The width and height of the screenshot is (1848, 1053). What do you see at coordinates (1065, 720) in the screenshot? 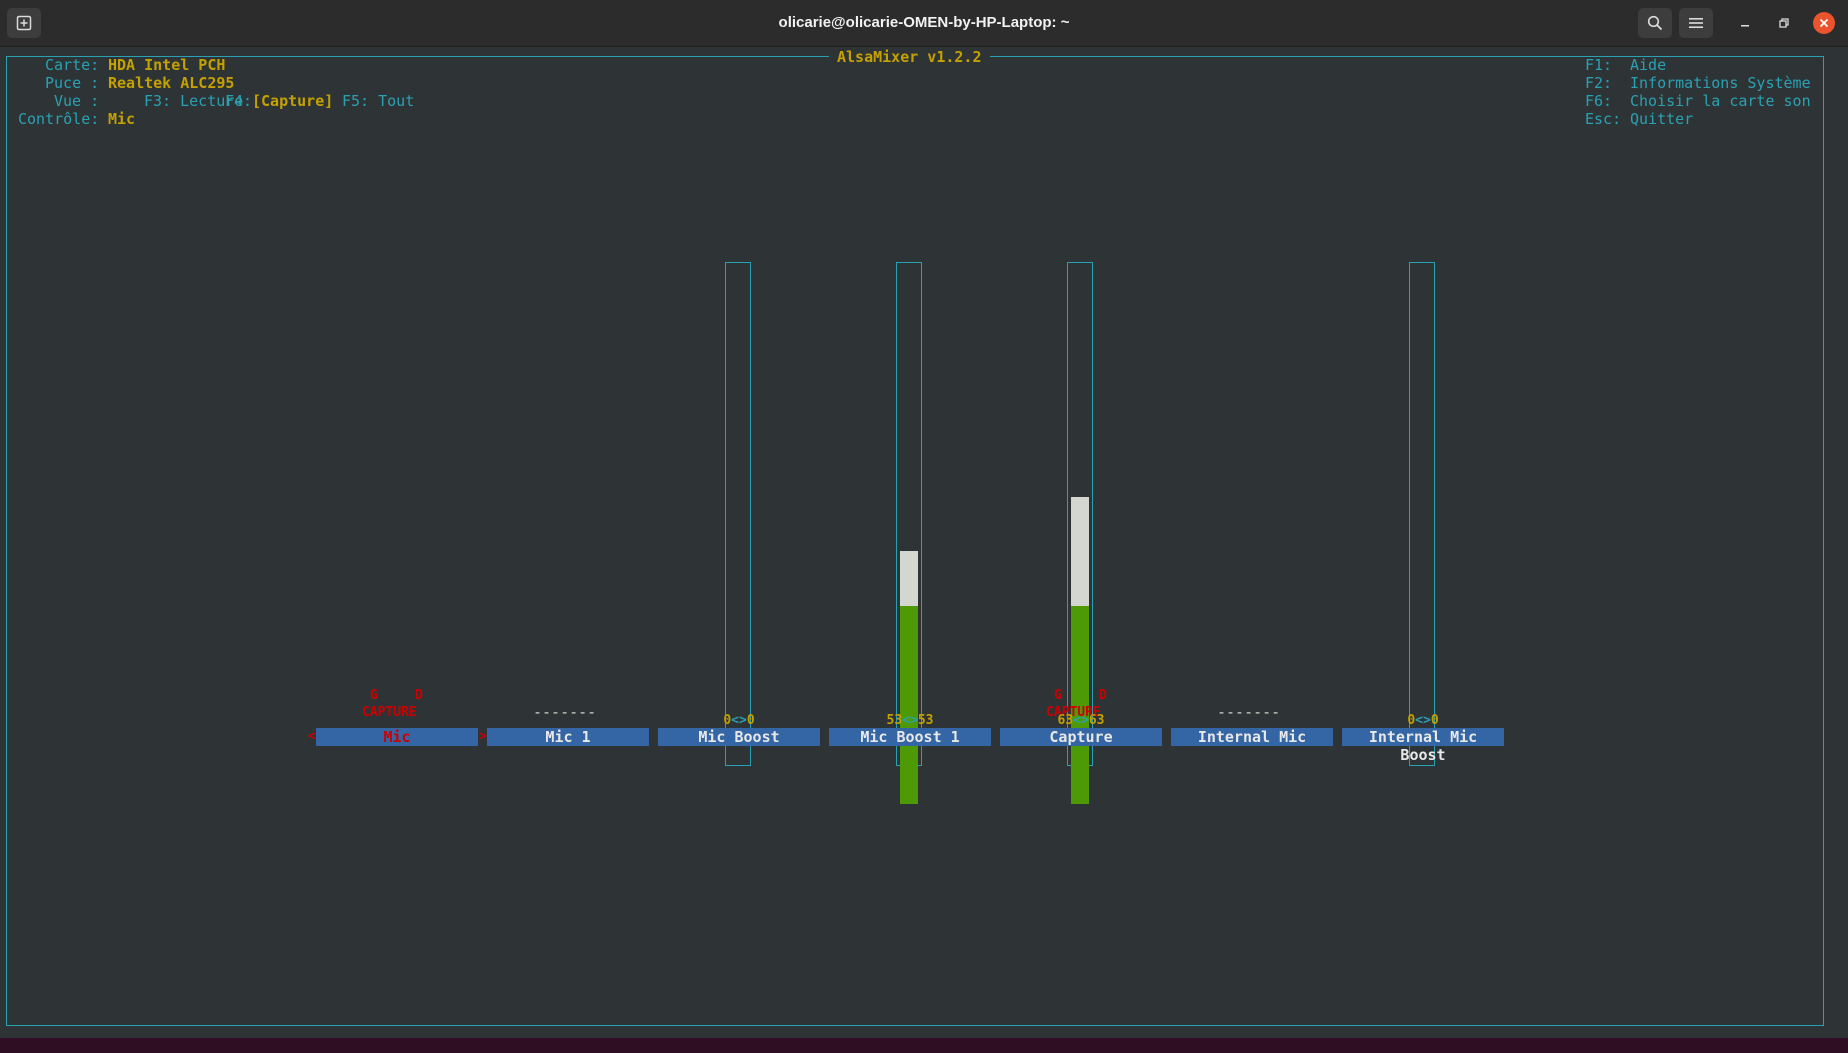
I see `capture-value-left: 63` at bounding box center [1065, 720].